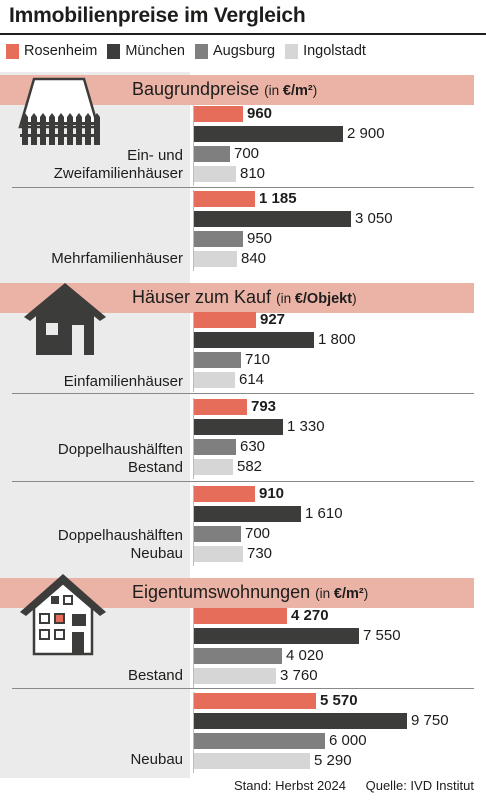 The image size is (486, 800). Describe the element at coordinates (191, 51) in the screenshot. I see `legend: Rosenheim München Augsburg Ingolstadt` at that location.